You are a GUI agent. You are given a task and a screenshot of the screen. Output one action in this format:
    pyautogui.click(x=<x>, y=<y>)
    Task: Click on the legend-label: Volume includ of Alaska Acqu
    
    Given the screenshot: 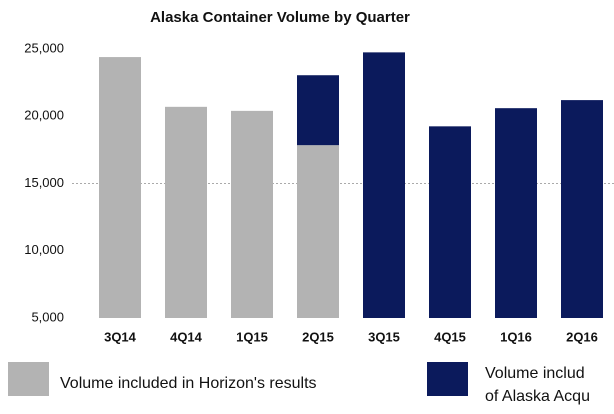 What is the action you would take?
    pyautogui.click(x=537, y=385)
    